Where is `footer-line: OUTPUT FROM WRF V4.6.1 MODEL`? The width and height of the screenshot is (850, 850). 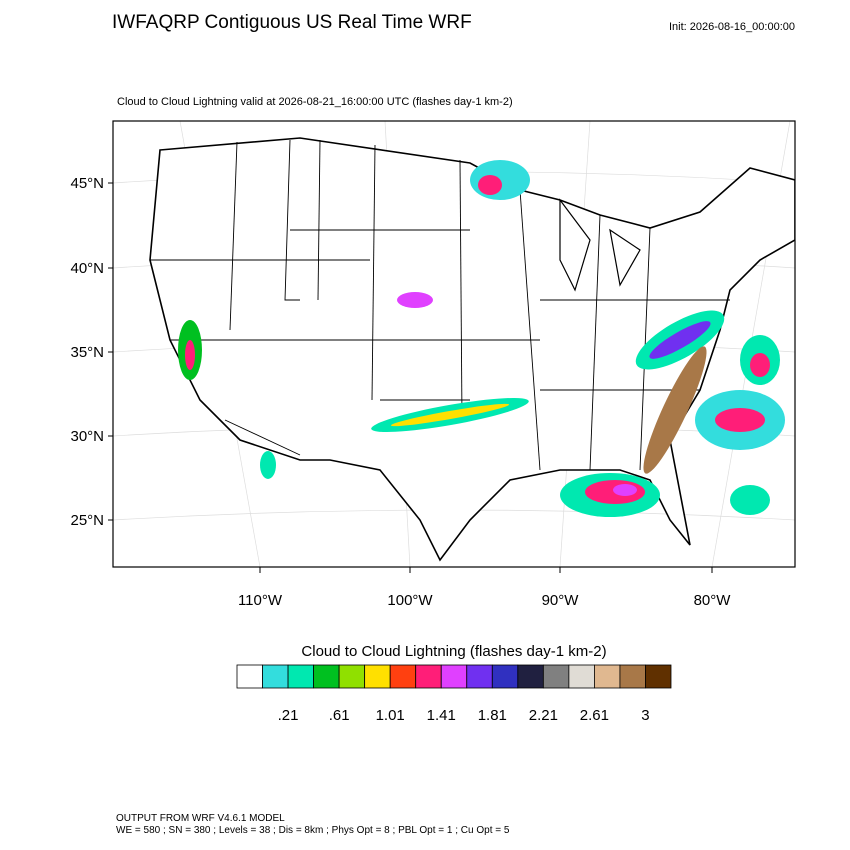 footer-line: OUTPUT FROM WRF V4.6.1 MODEL is located at coordinates (200, 818).